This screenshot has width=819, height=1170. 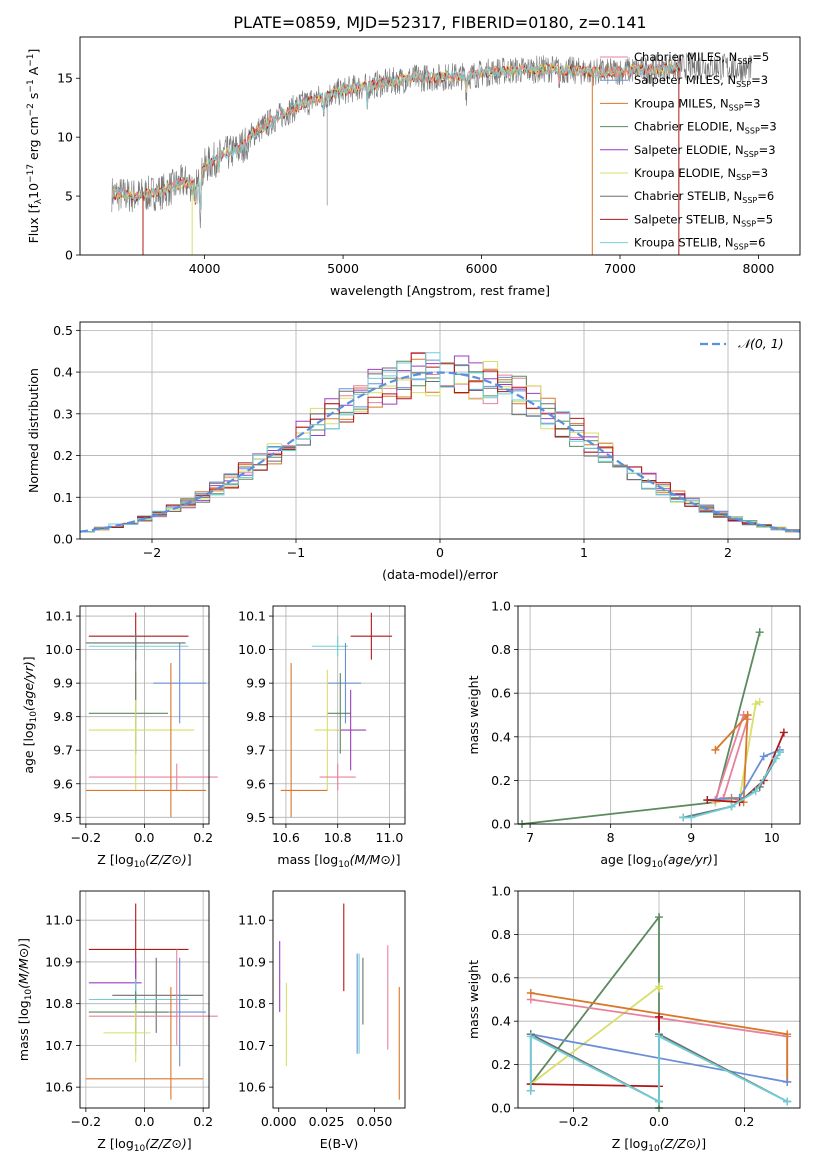 I want to click on y-tick-label: 0.6, so click(x=501, y=977).